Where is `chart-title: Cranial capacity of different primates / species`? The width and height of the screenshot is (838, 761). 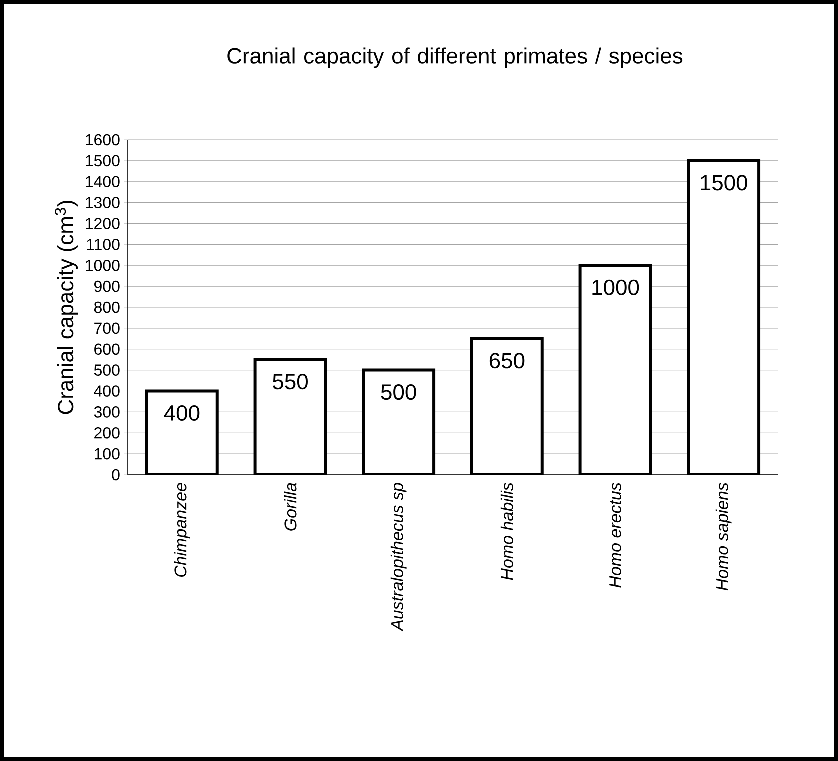
chart-title: Cranial capacity of different primates / species is located at coordinates (455, 58).